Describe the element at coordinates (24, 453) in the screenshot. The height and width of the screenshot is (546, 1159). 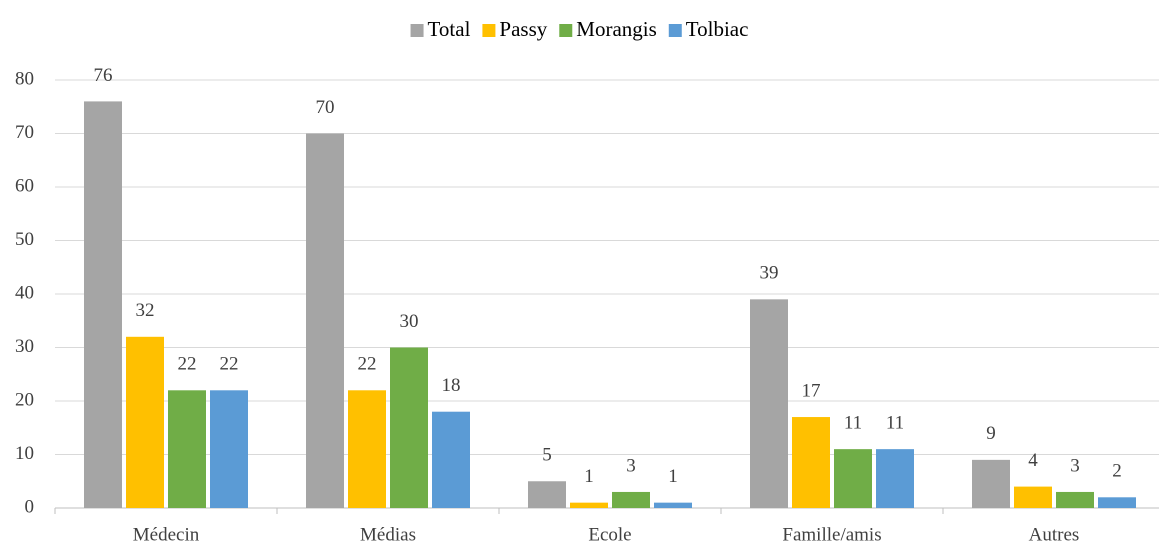
I see `y-tick-label: 10` at that location.